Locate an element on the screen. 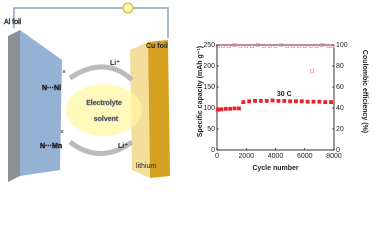 Image resolution: width=378 pixels, height=240 pixels. x-tick-label: 4000 is located at coordinates (276, 156).